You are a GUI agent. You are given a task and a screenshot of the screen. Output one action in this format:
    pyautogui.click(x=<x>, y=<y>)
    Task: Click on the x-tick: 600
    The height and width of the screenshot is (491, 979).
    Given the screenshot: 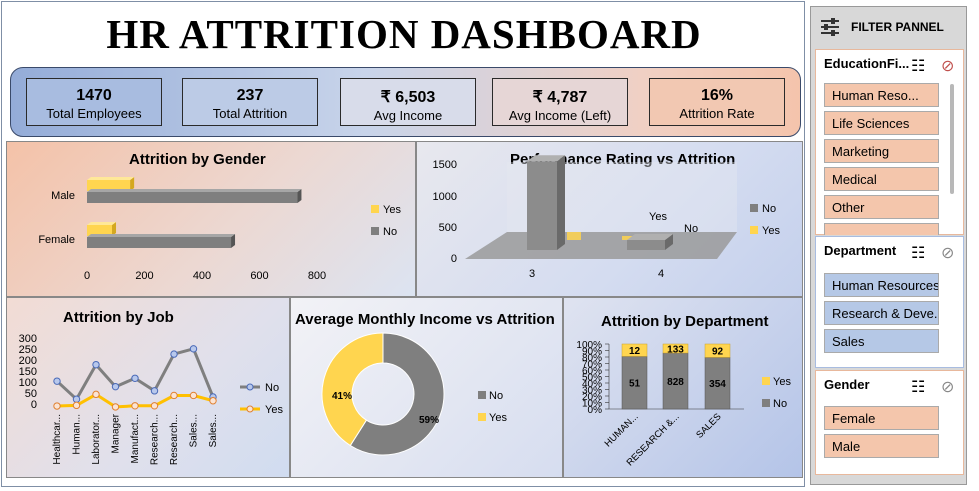 What is the action you would take?
    pyautogui.click(x=259, y=276)
    